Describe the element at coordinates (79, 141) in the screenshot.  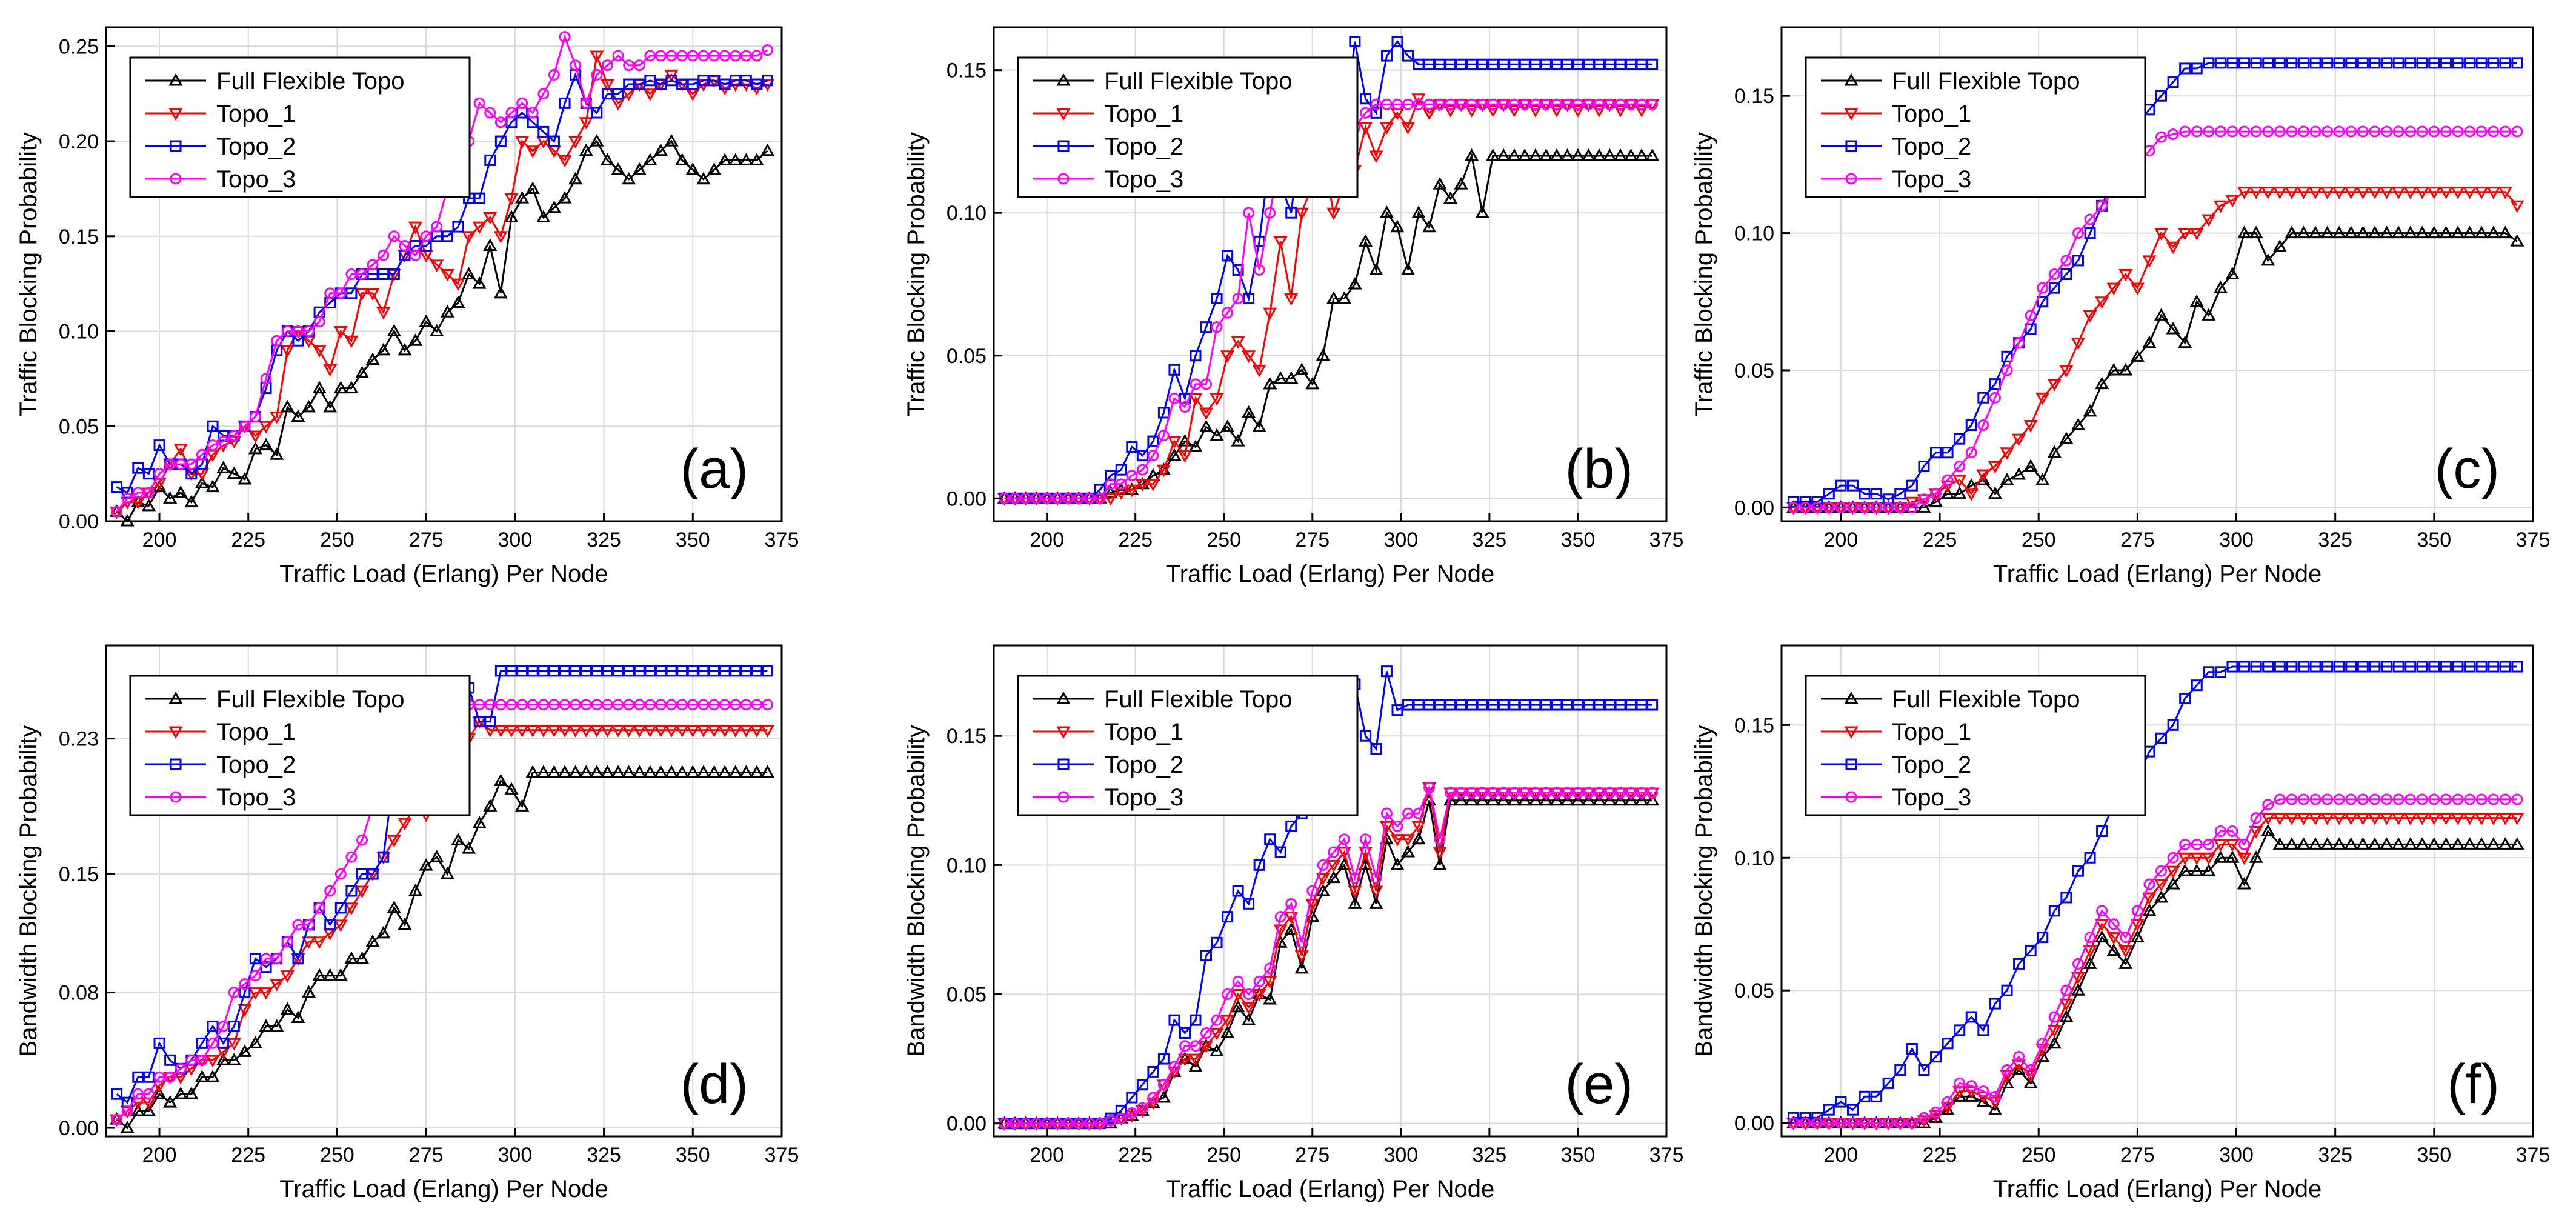
I see `y-tick-label: 0.20` at that location.